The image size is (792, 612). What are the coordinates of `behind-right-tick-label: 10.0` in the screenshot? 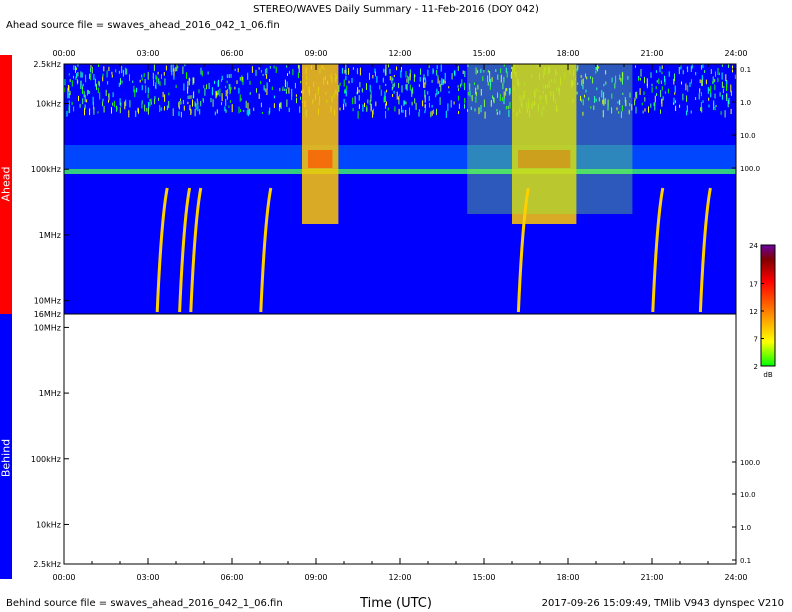 It's located at (748, 495).